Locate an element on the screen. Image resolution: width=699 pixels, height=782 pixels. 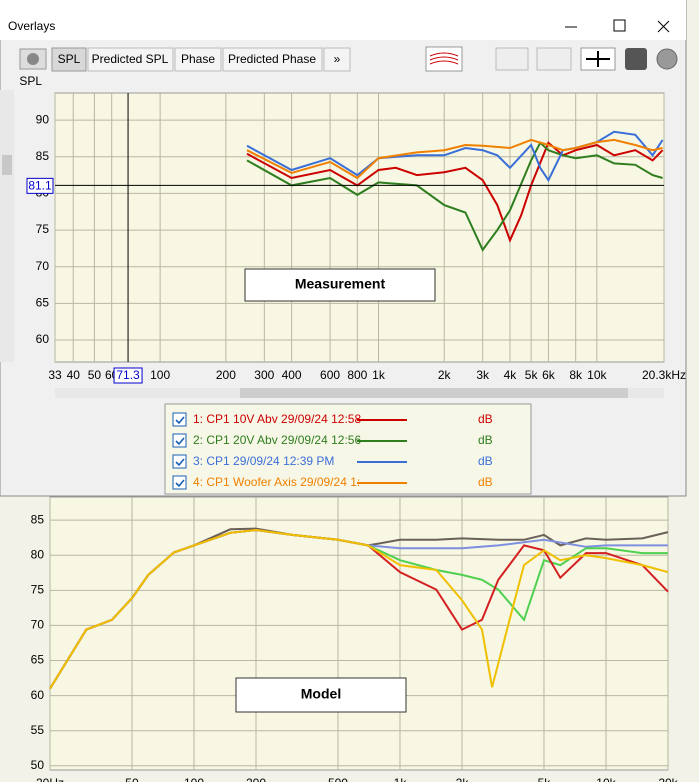
legend-label: 2: CP1 20V Abv 29/09/24 12:56 is located at coordinates (277, 440).